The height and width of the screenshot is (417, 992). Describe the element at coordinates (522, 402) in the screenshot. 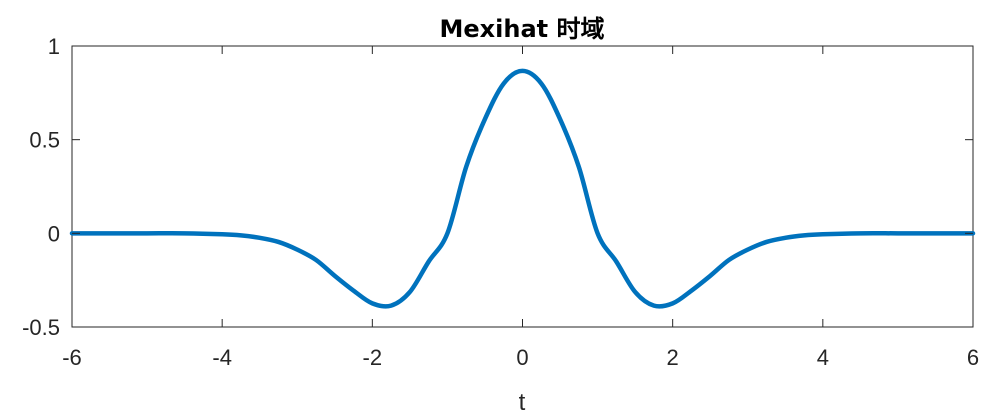

I see `x-axis-label: t` at that location.